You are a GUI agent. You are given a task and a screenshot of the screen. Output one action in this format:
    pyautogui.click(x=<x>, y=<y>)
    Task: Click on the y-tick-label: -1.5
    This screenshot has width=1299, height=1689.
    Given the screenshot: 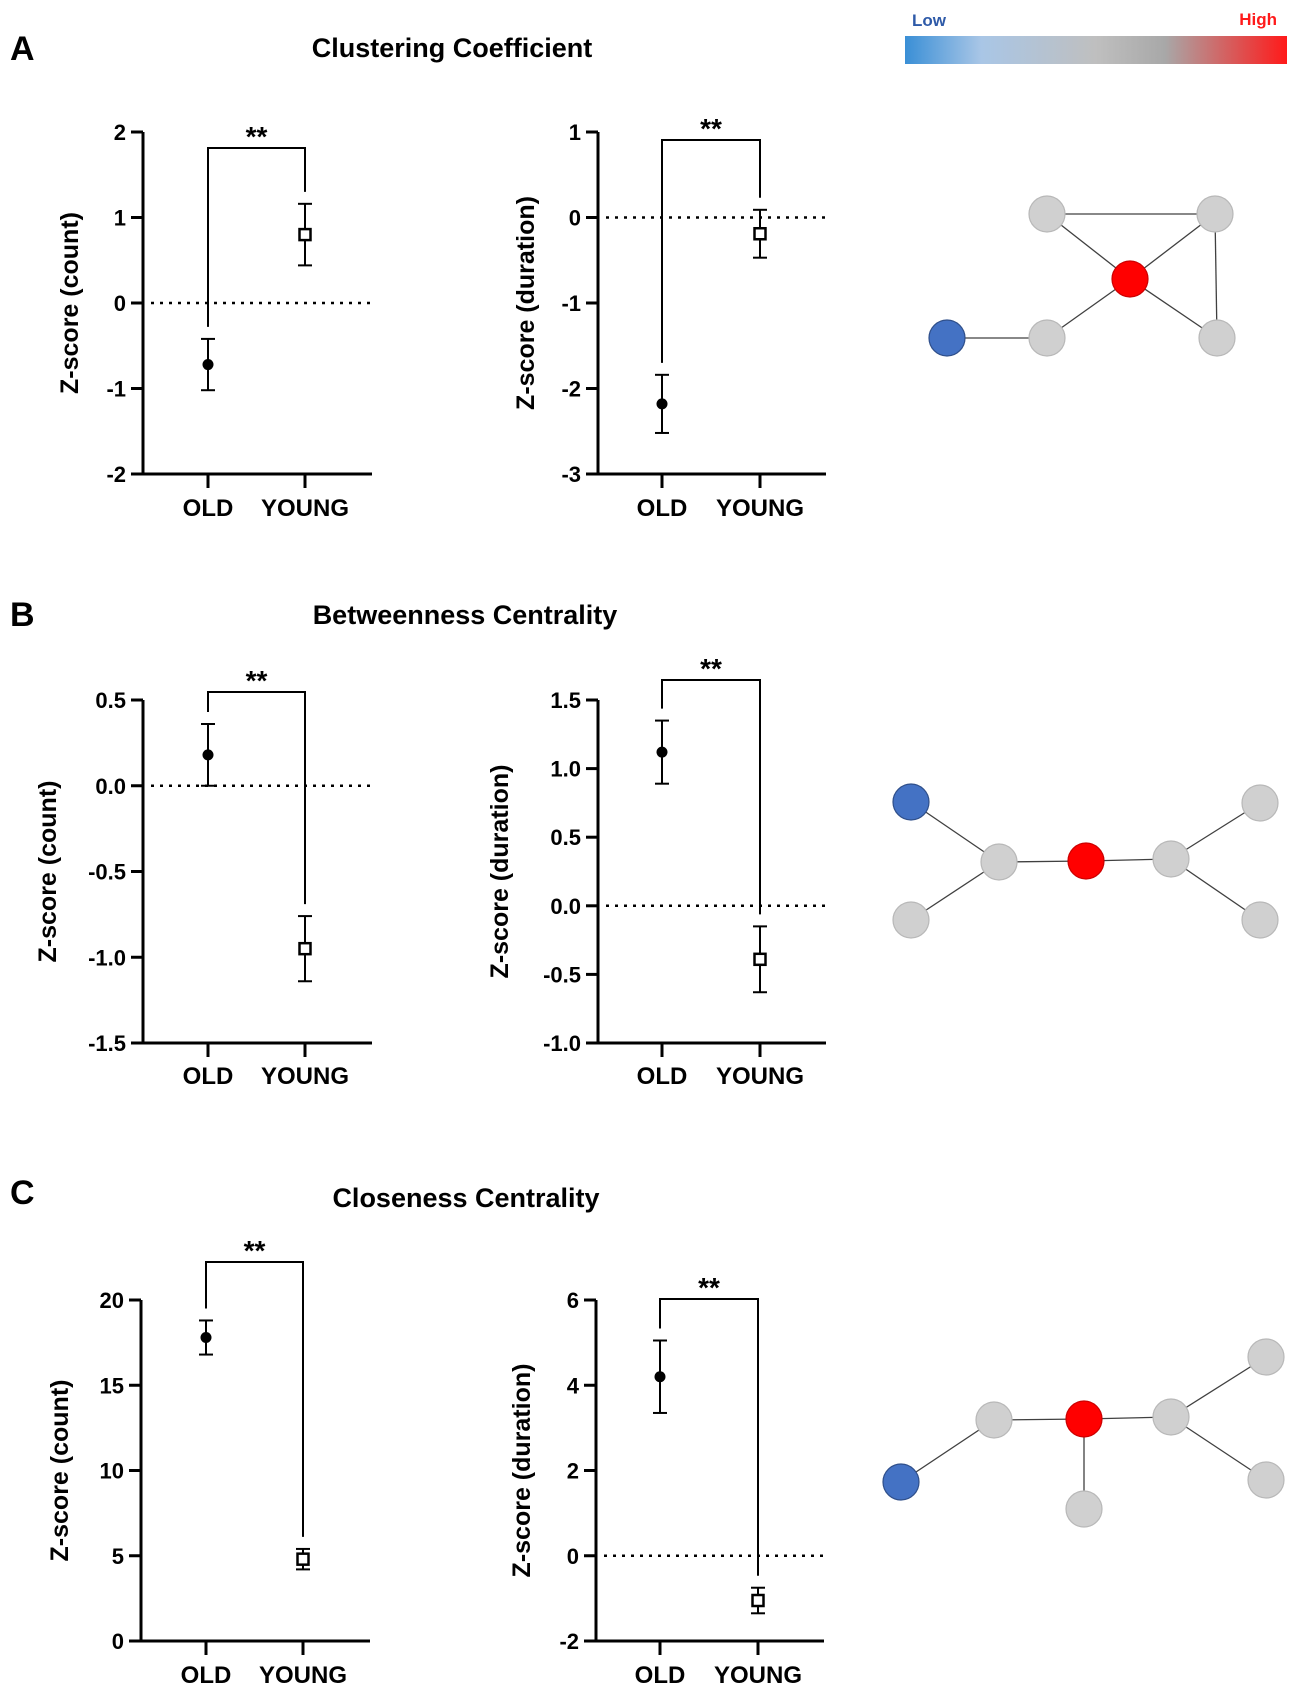 What is the action you would take?
    pyautogui.click(x=107, y=1043)
    